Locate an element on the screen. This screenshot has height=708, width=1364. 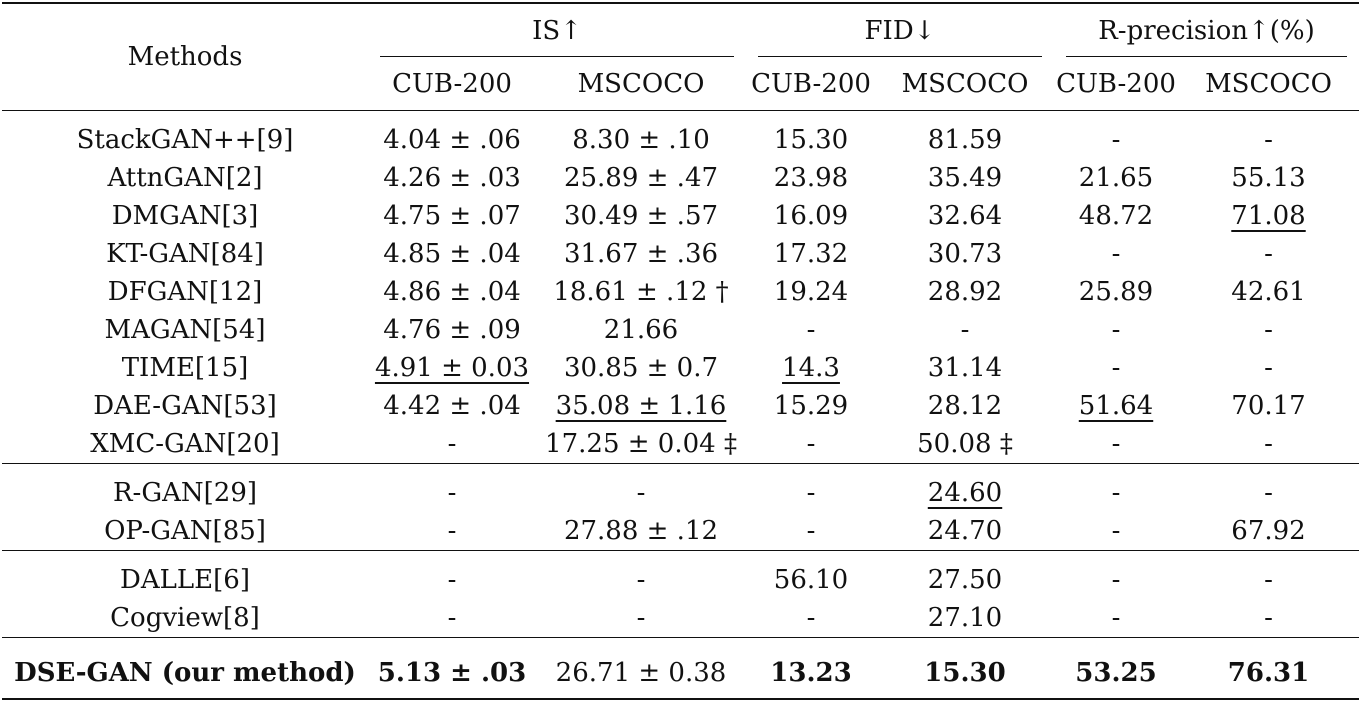
cell-value: 35.08 ± 1.16 is located at coordinates (641, 406).